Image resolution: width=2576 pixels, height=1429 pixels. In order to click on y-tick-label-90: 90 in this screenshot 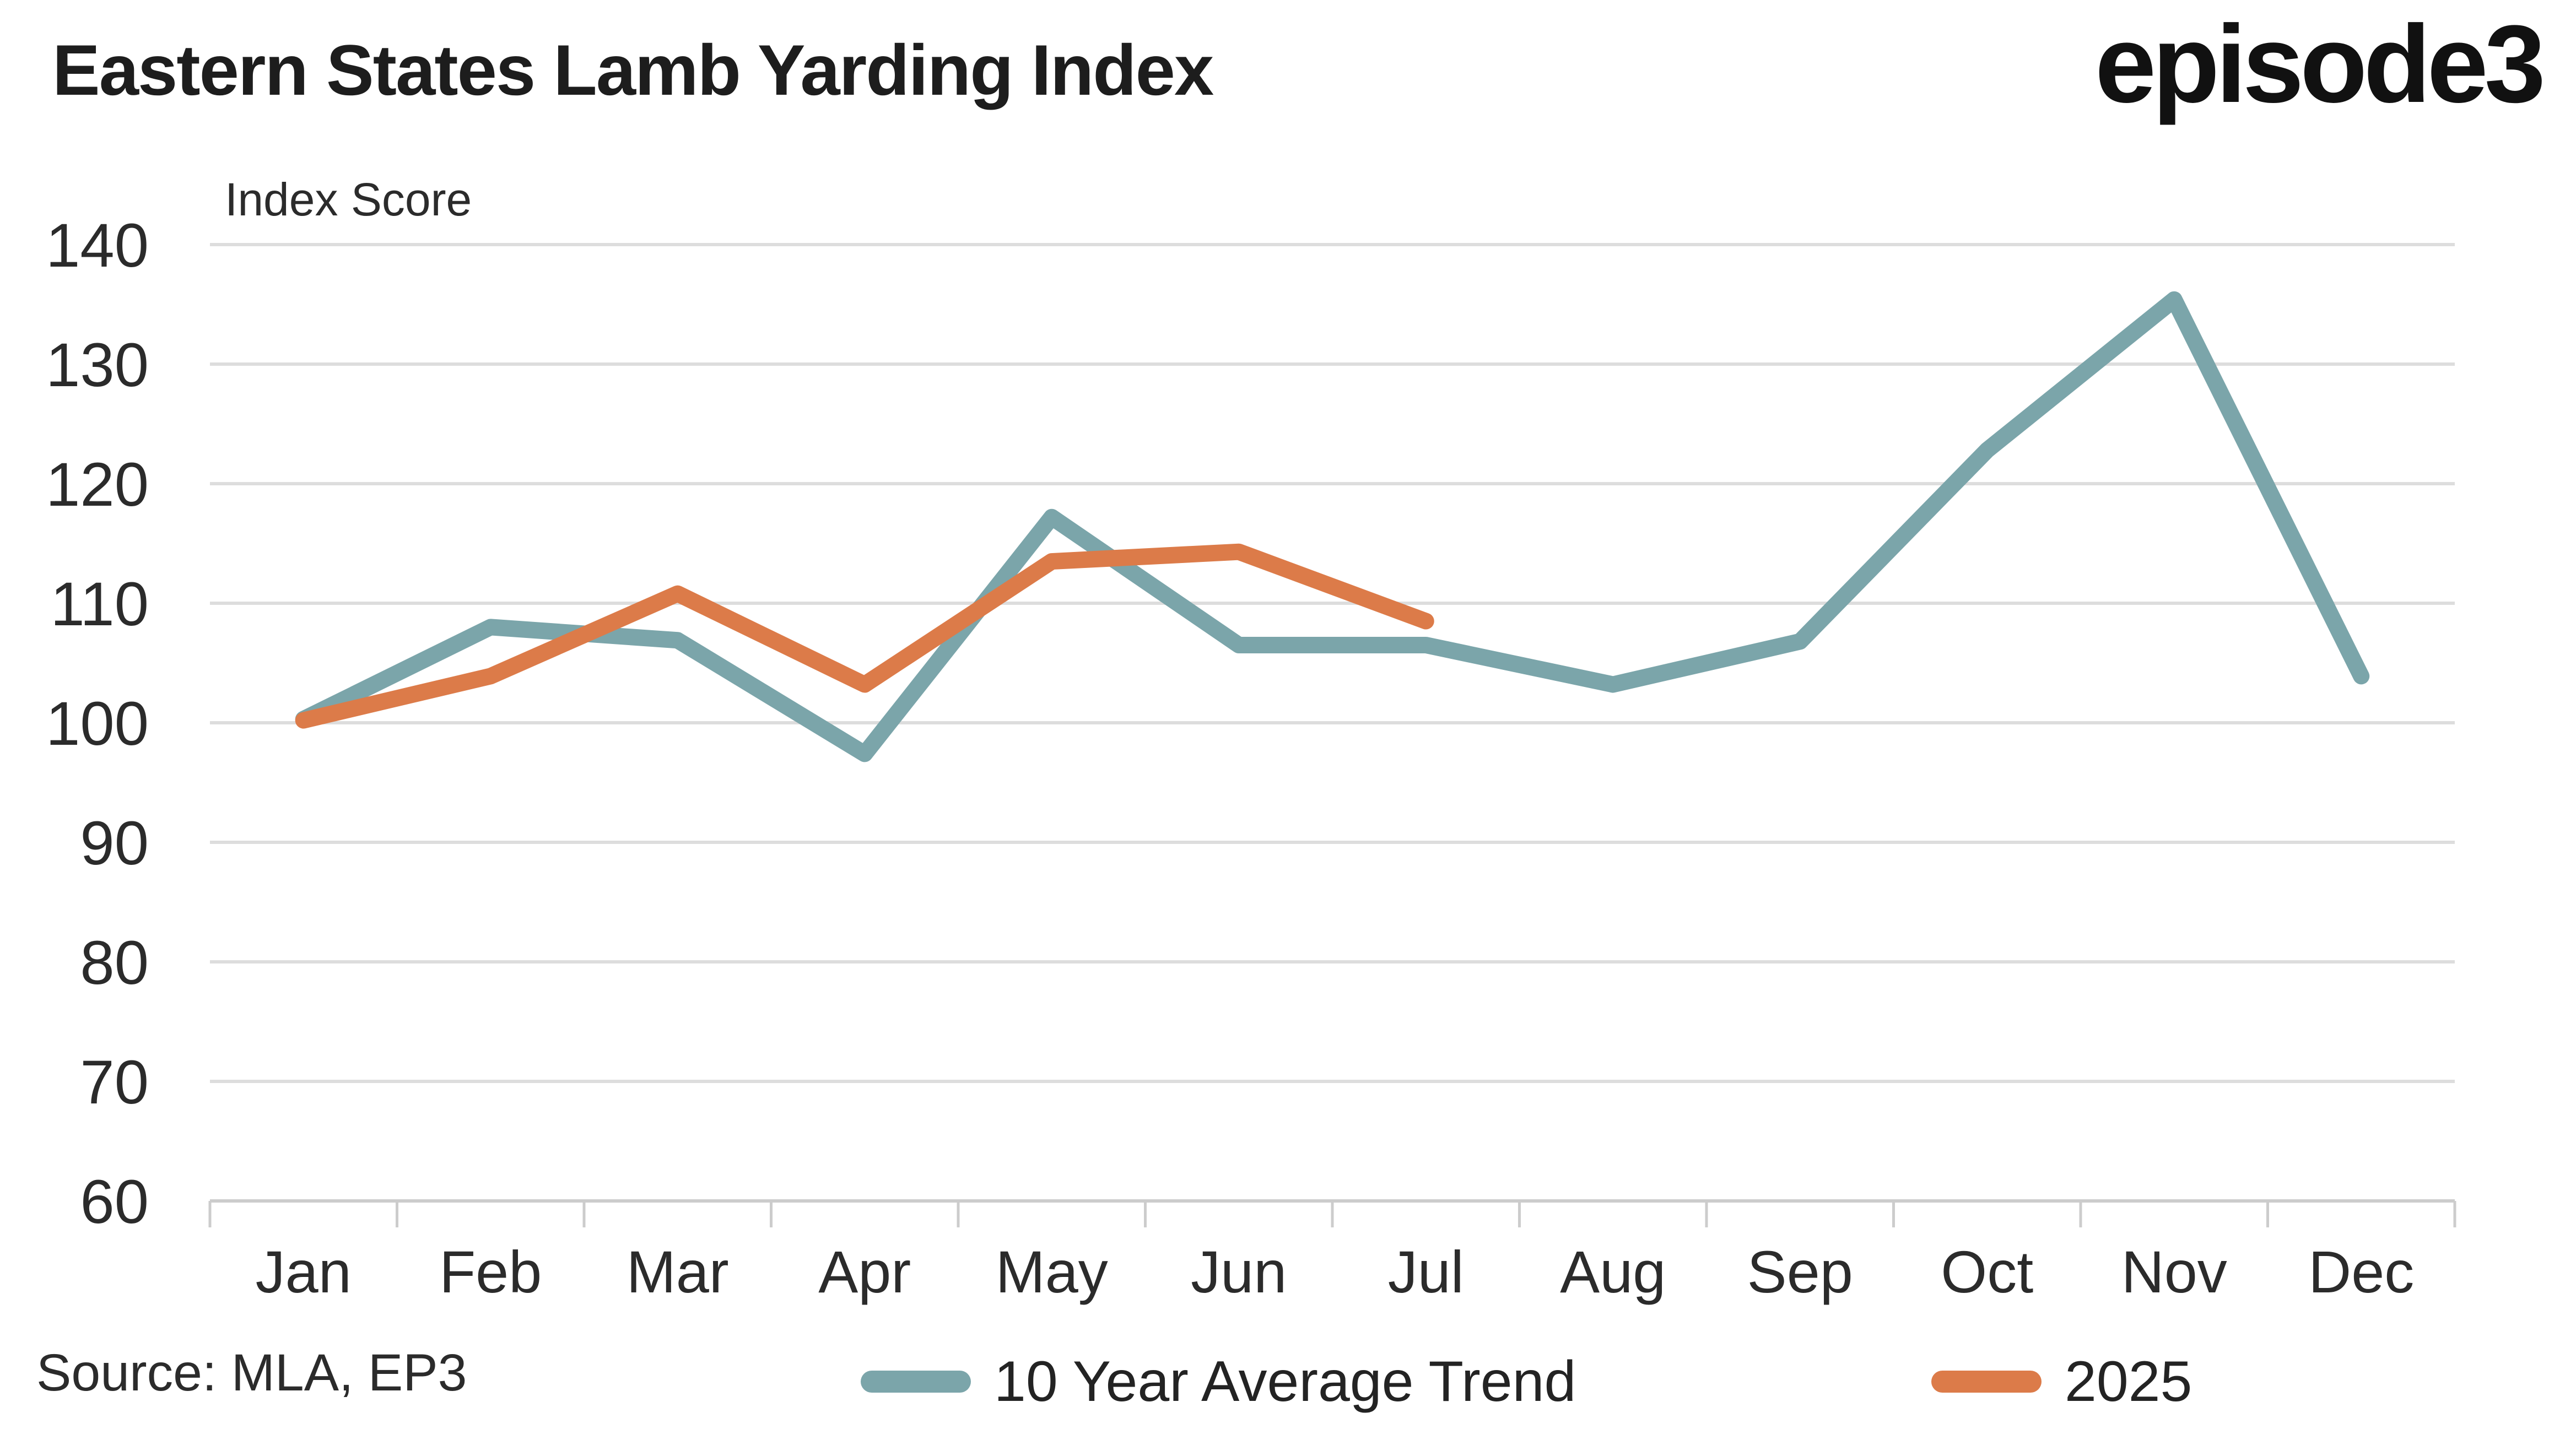, I will do `click(114, 843)`.